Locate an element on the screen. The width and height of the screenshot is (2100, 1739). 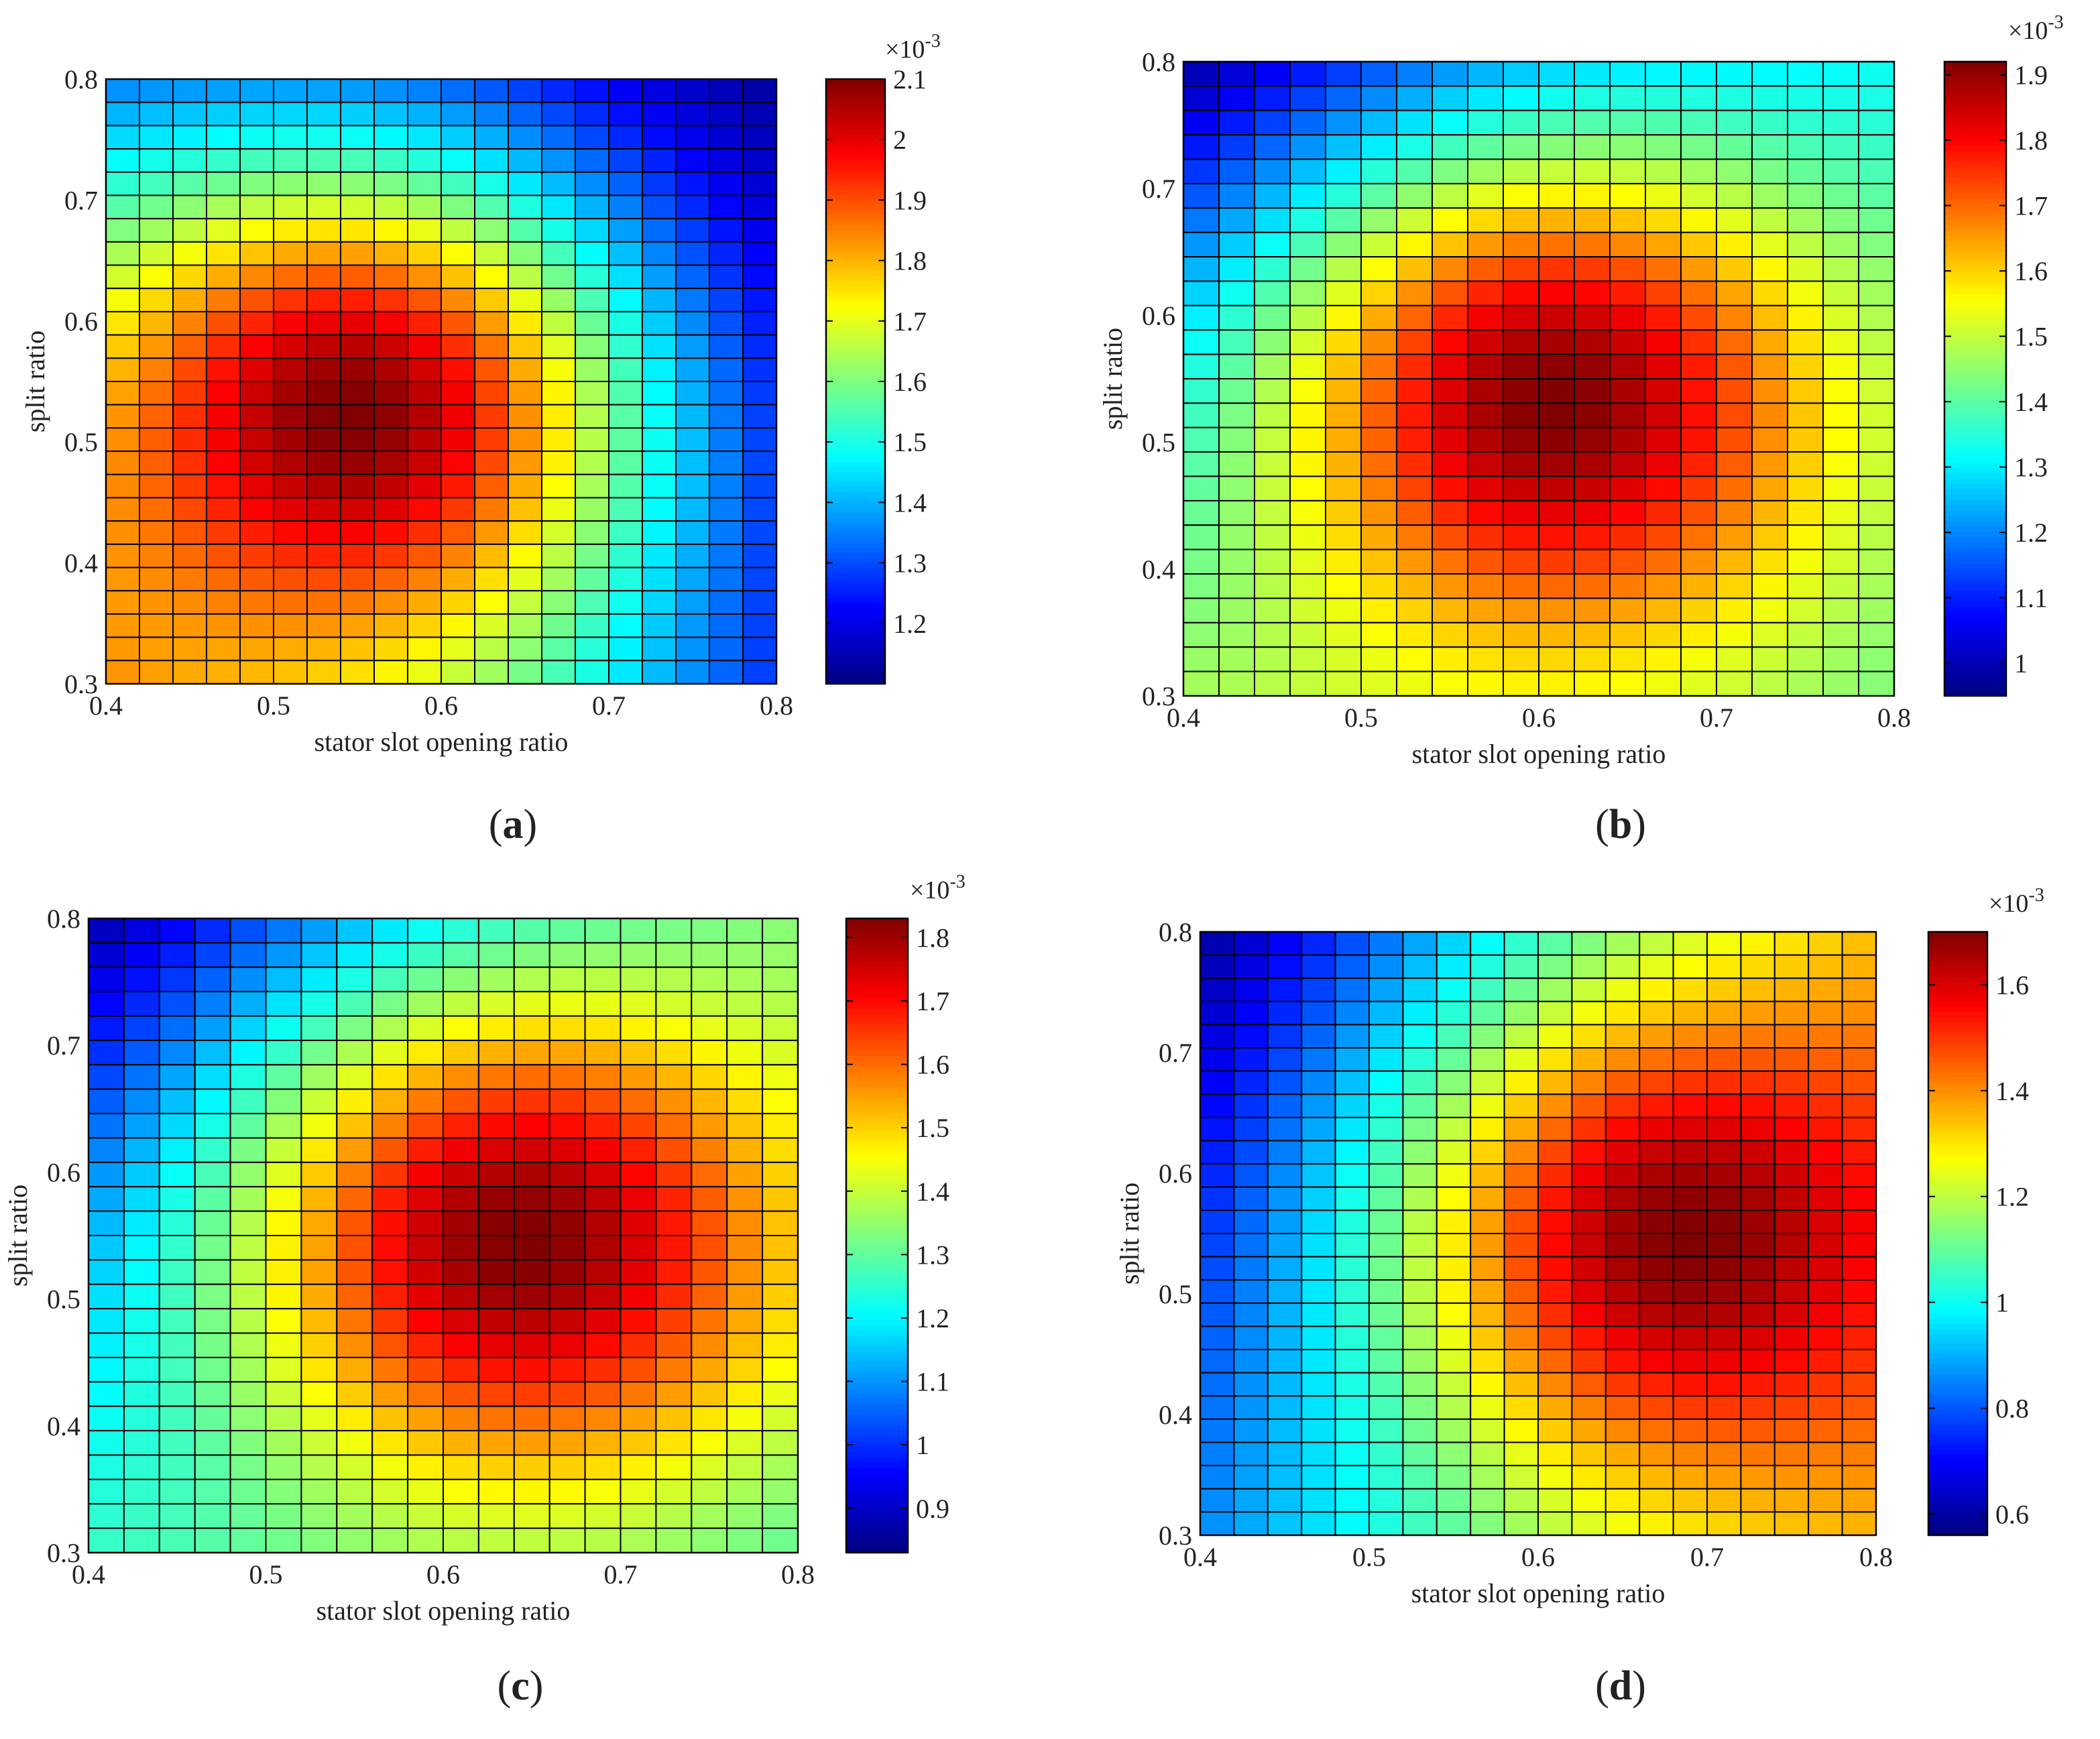
plot-frame is located at coordinates (441, 382).